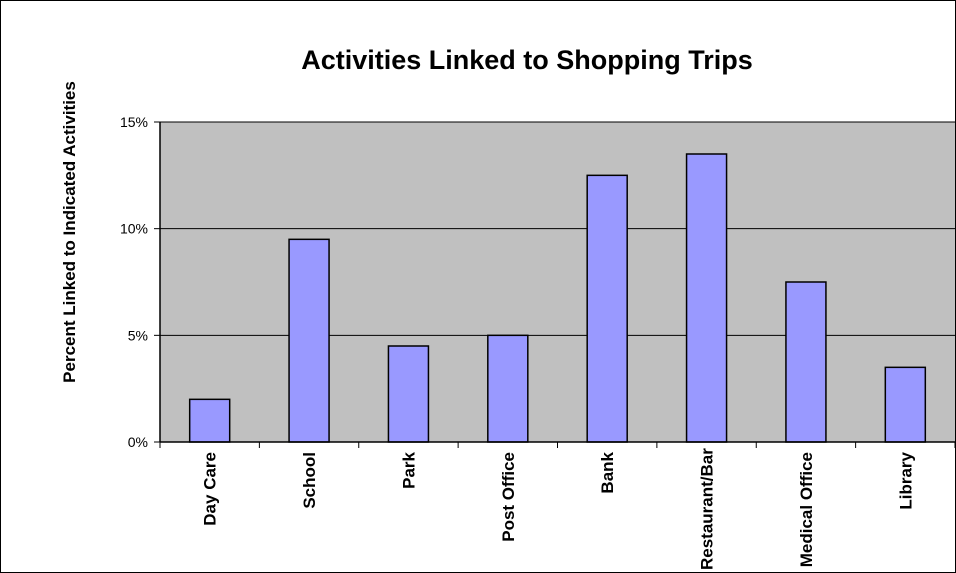 The width and height of the screenshot is (956, 573). I want to click on category-label: Post Office, so click(508, 497).